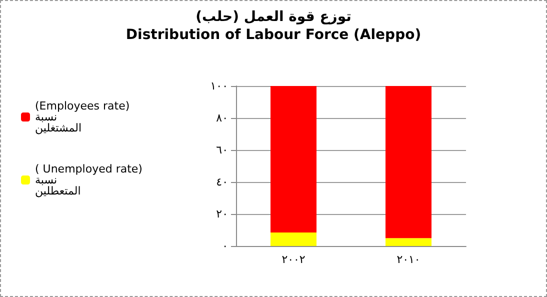  Describe the element at coordinates (222, 182) in the screenshot. I see `y-tick-label: ٤٠` at that location.